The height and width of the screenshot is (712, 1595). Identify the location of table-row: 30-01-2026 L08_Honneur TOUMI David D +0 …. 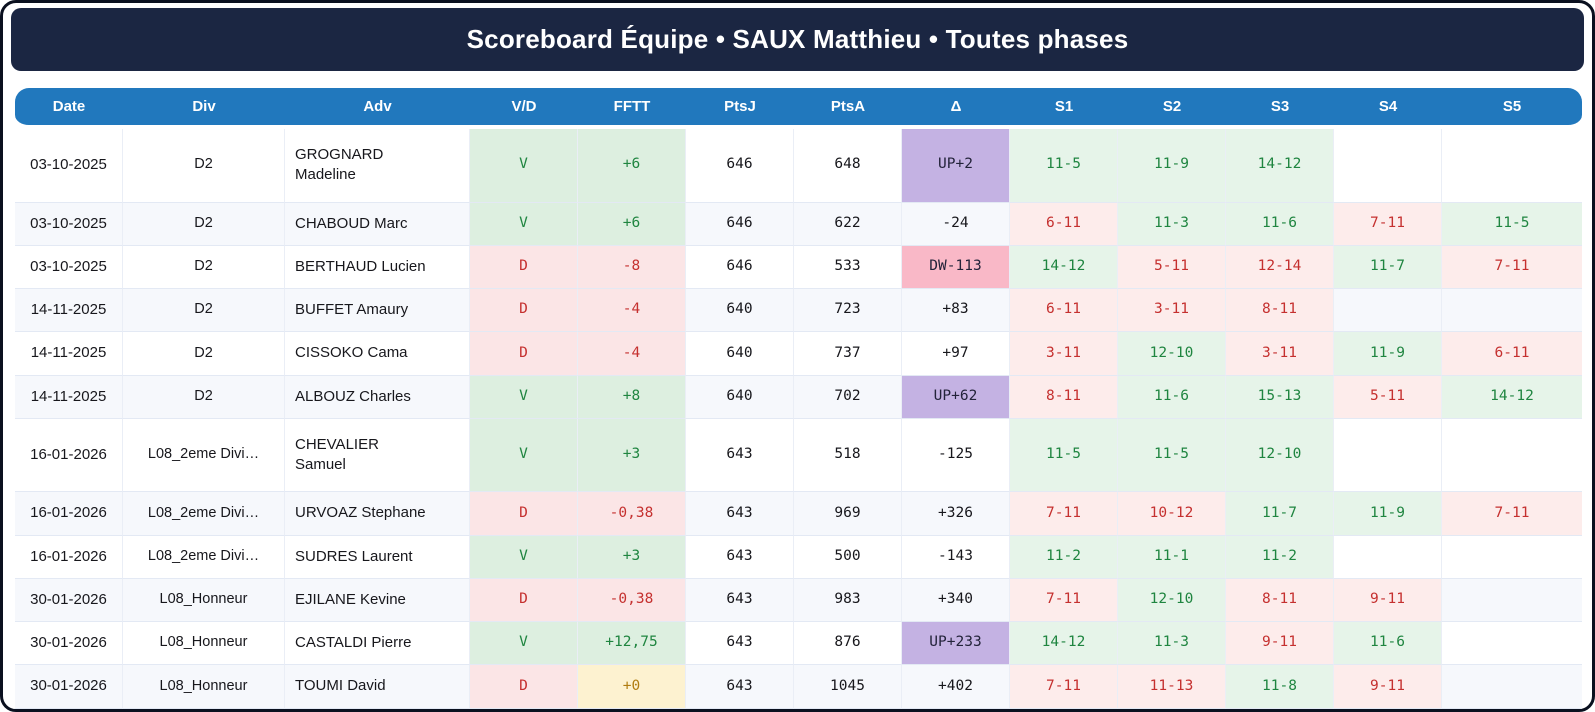
(798, 687).